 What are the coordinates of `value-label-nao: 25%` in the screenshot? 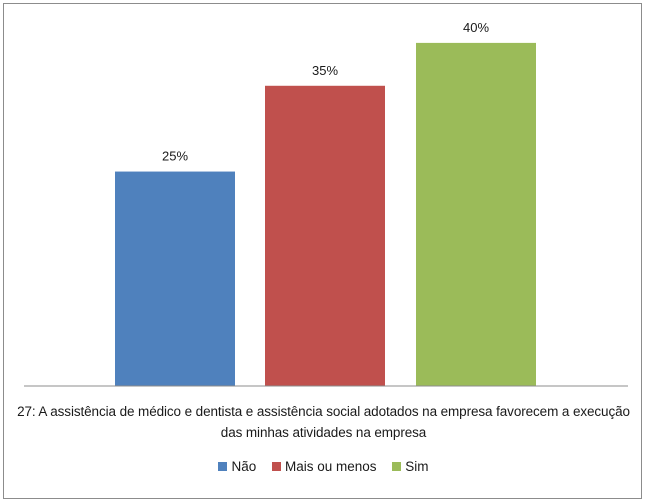 It's located at (175, 156).